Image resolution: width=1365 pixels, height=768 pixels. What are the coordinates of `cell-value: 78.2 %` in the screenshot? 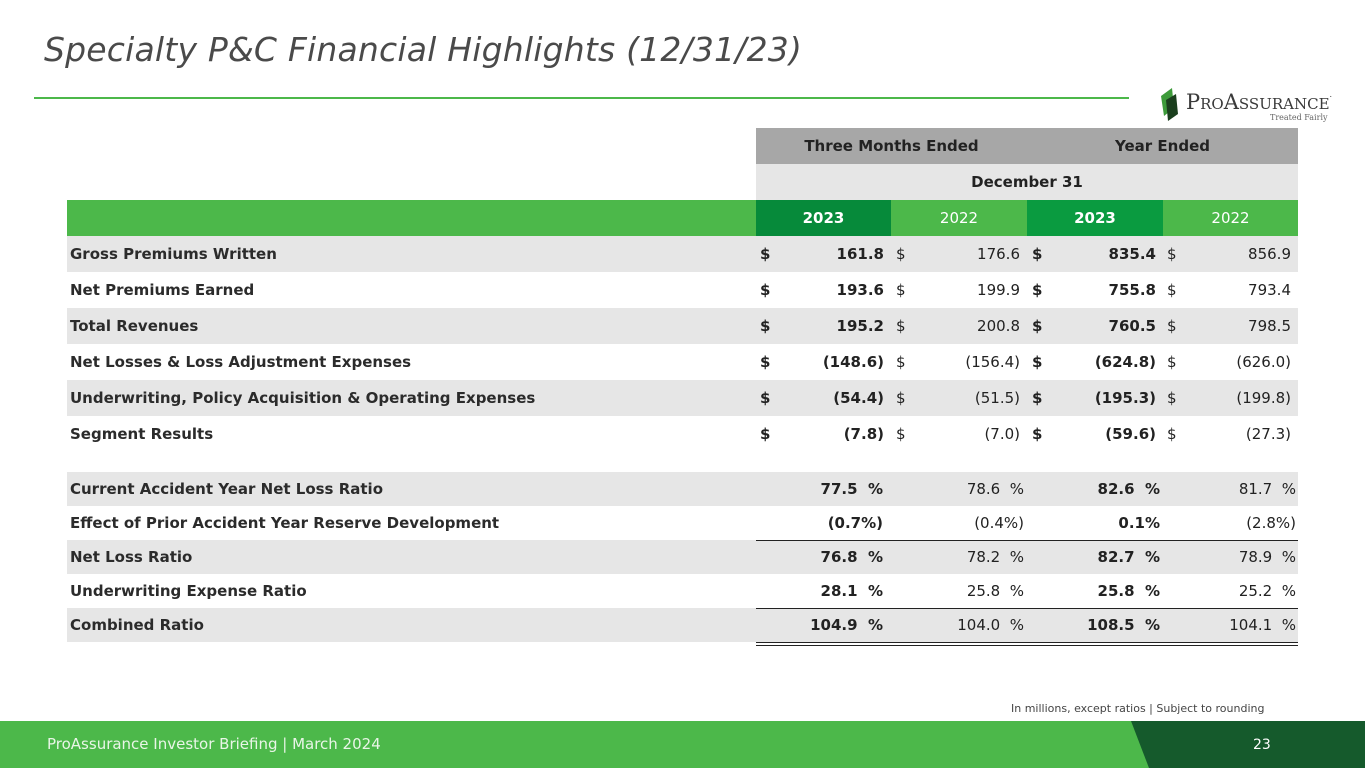 It's located at (995, 557).